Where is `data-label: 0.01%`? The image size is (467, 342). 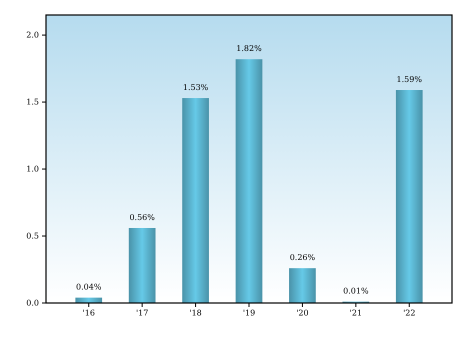
data-label: 0.01% is located at coordinates (356, 291).